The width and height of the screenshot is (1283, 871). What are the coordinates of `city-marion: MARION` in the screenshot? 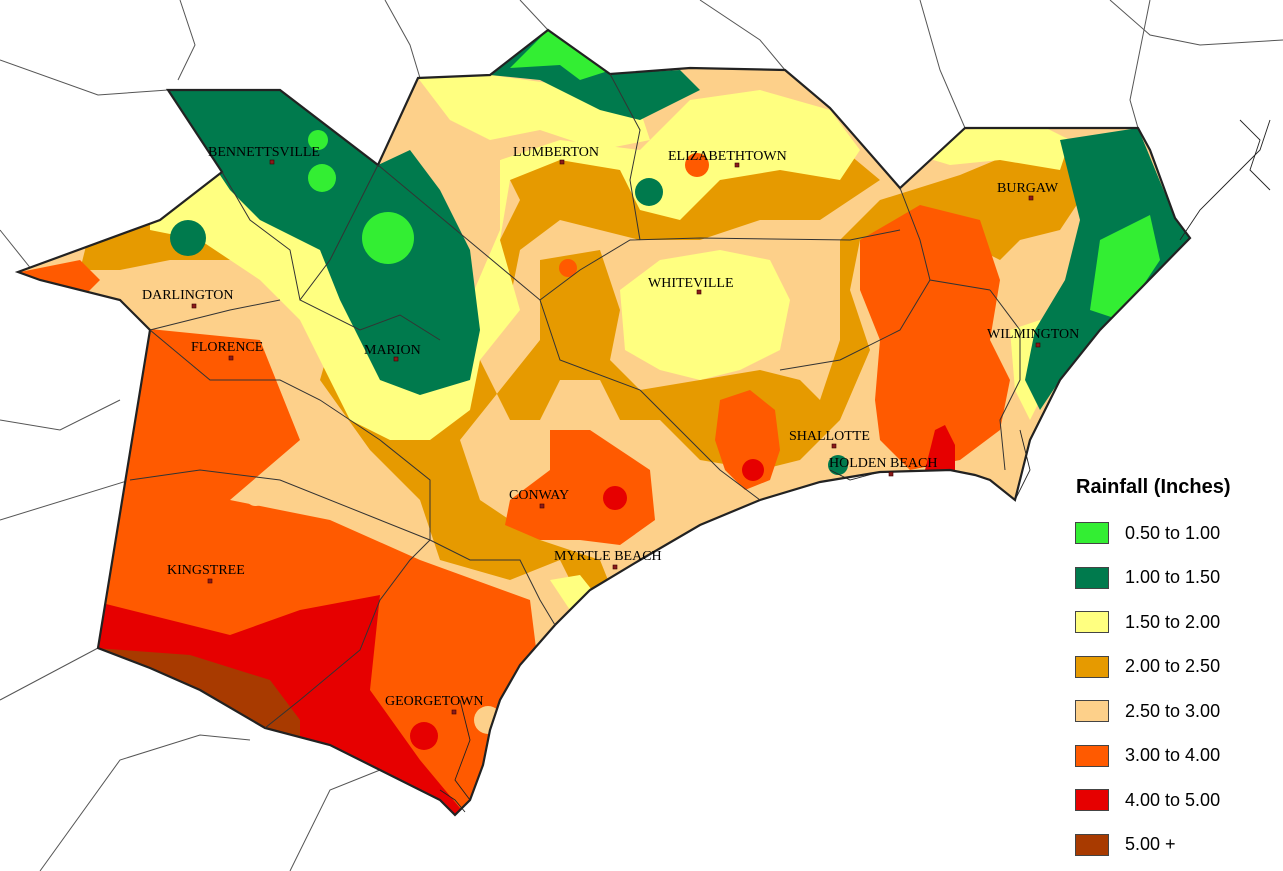 It's located at (392, 352).